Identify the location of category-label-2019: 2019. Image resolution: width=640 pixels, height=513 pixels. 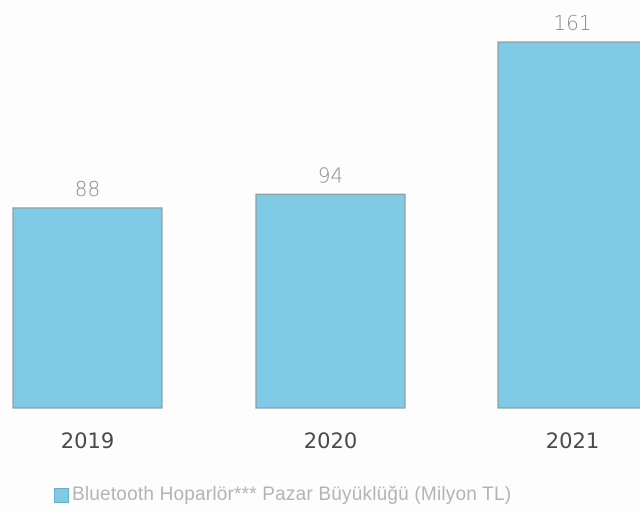
(87, 441).